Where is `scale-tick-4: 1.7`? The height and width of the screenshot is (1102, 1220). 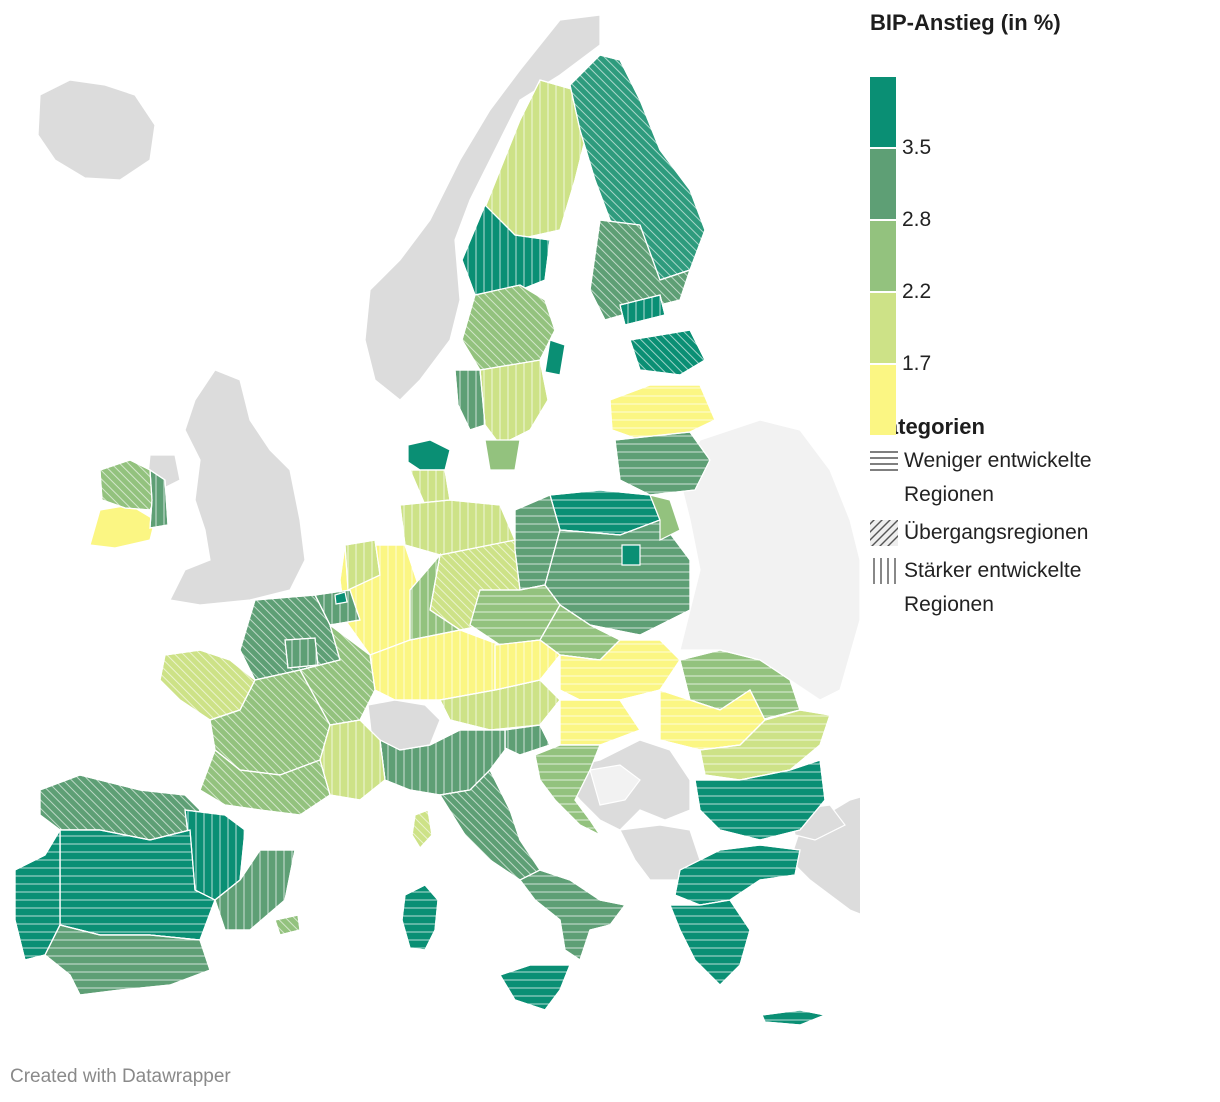
scale-tick-4: 1.7 is located at coordinates (917, 363).